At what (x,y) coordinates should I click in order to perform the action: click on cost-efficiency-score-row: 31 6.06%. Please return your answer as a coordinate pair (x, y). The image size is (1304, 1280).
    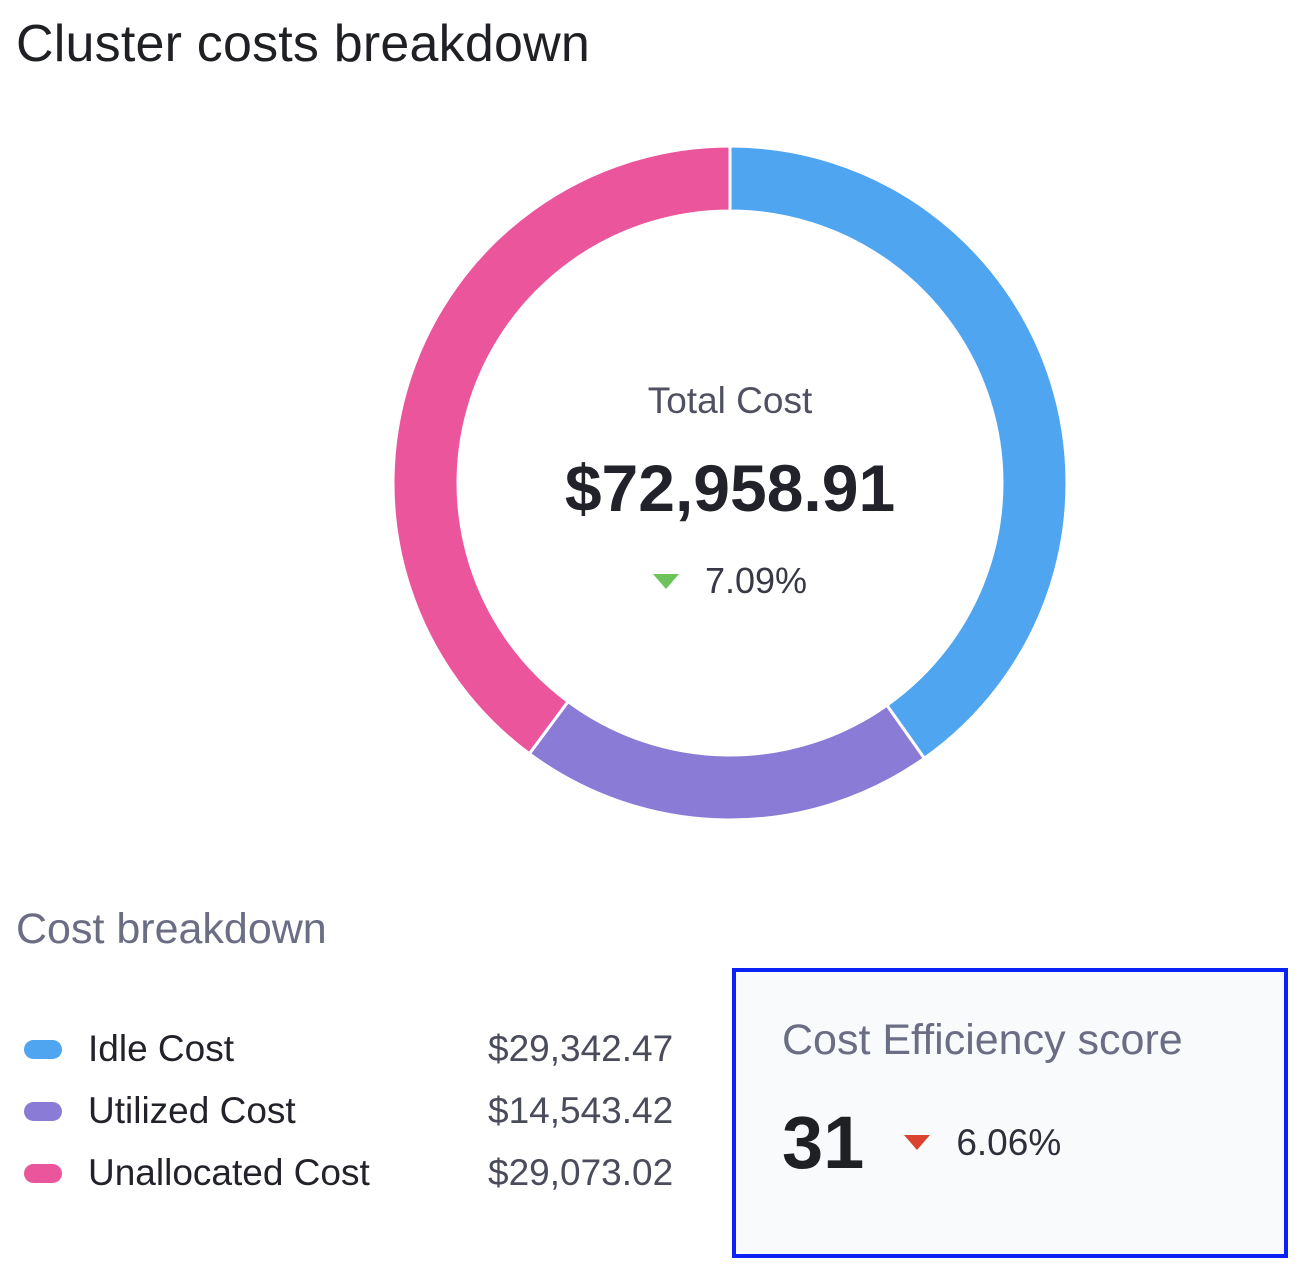
    Looking at the image, I should click on (921, 1142).